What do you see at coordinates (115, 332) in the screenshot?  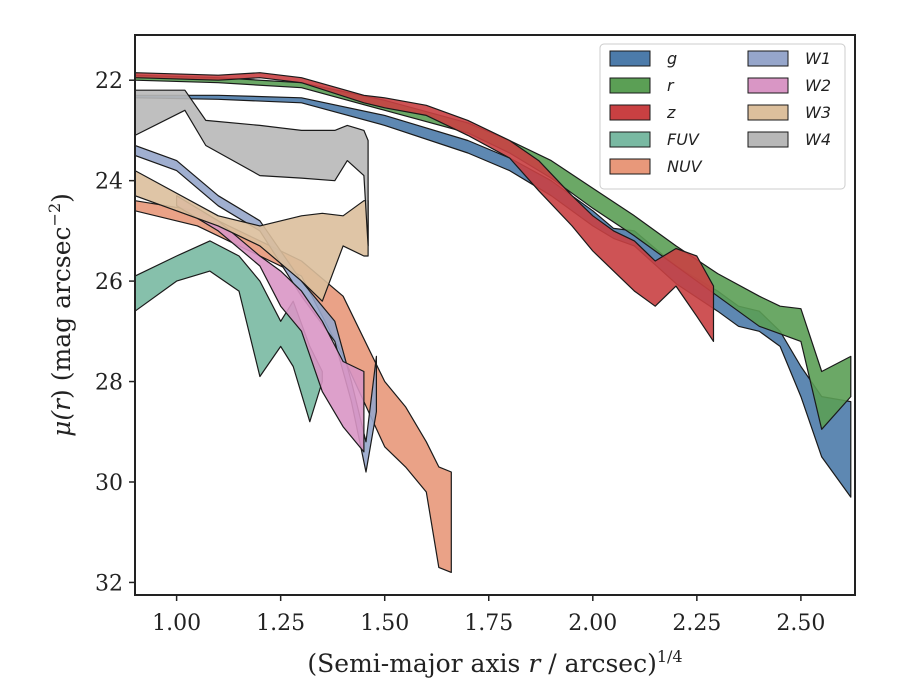 I see `y-axis-ticks: 22 24 26 28 30 32` at bounding box center [115, 332].